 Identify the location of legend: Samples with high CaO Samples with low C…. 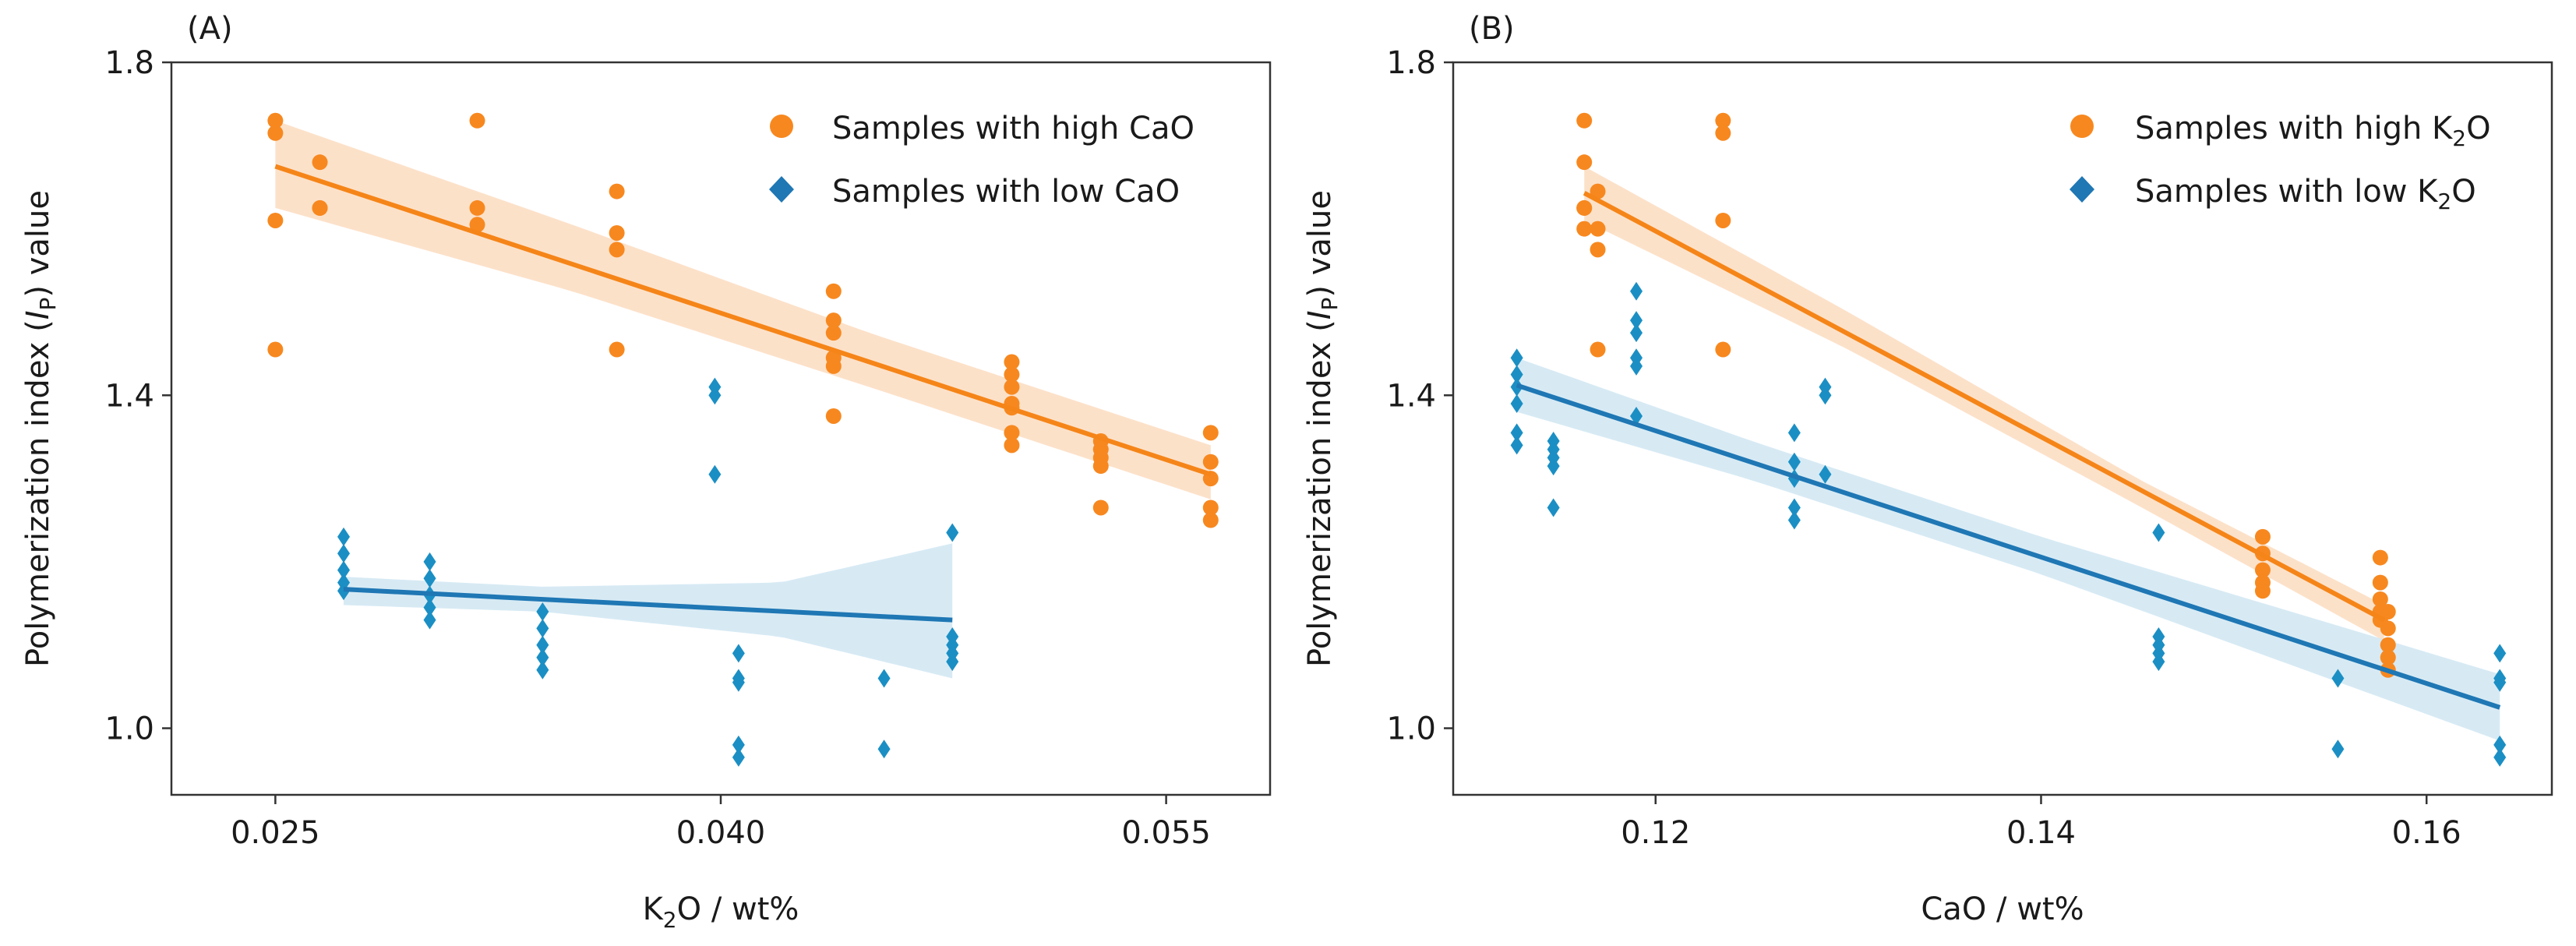
(981, 160).